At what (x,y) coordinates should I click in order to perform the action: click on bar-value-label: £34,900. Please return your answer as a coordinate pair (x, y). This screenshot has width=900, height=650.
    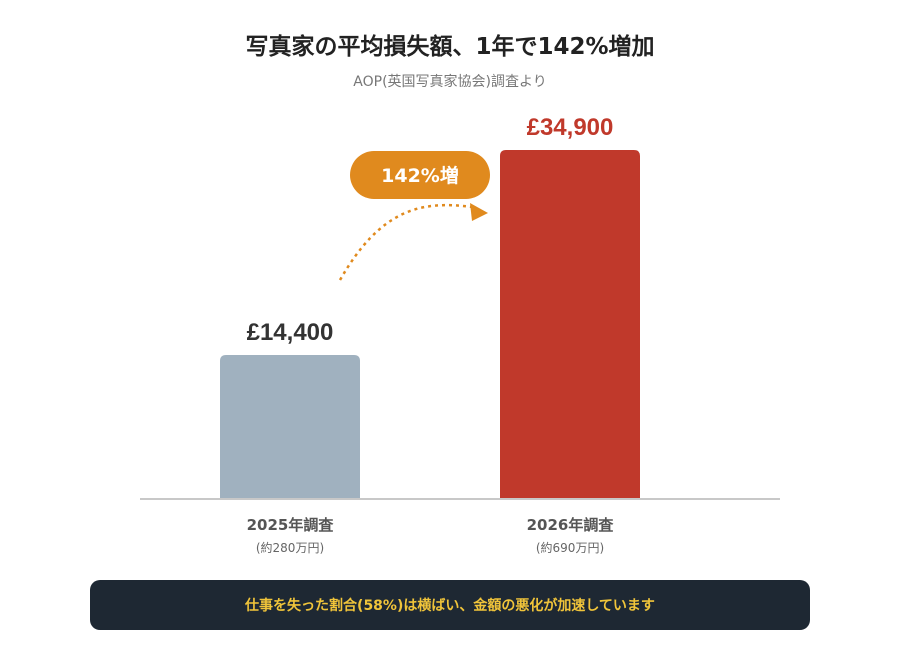
    Looking at the image, I should click on (570, 127).